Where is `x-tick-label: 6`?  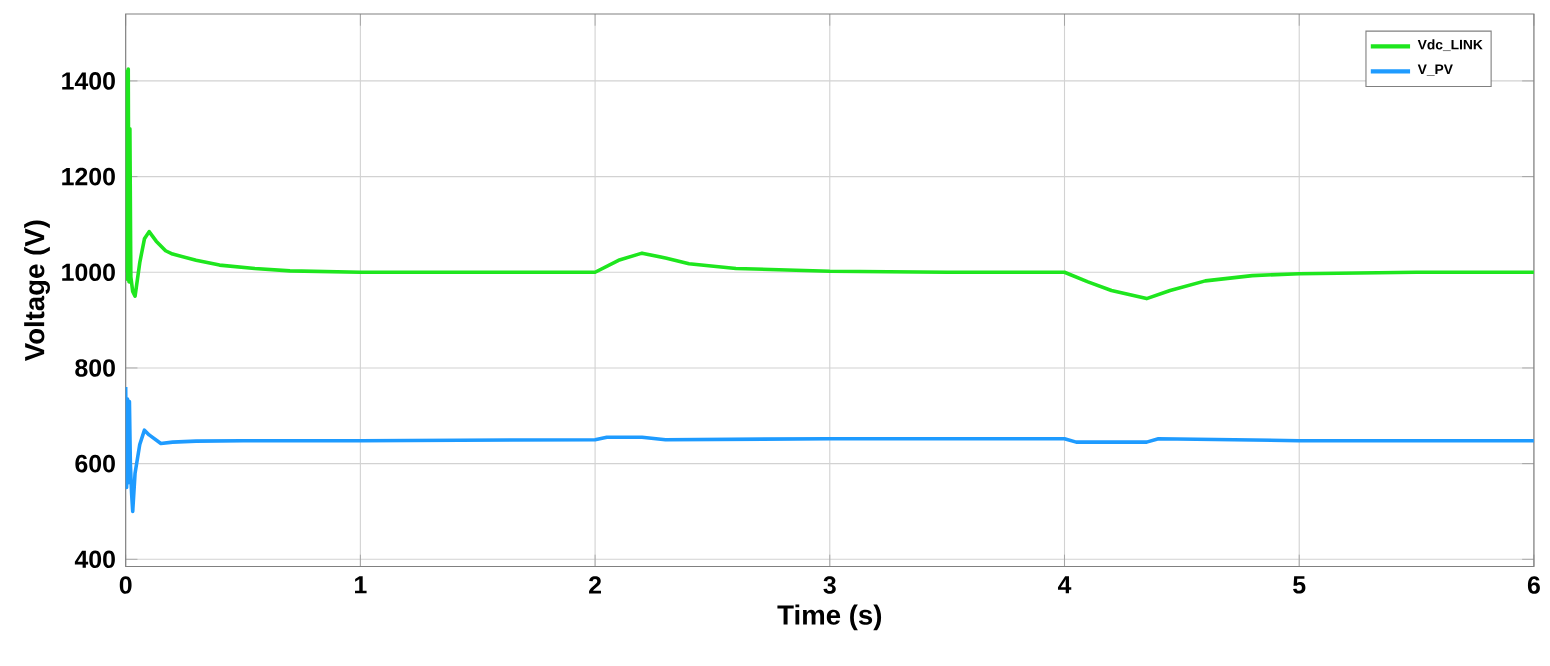
x-tick-label: 6 is located at coordinates (1533, 585).